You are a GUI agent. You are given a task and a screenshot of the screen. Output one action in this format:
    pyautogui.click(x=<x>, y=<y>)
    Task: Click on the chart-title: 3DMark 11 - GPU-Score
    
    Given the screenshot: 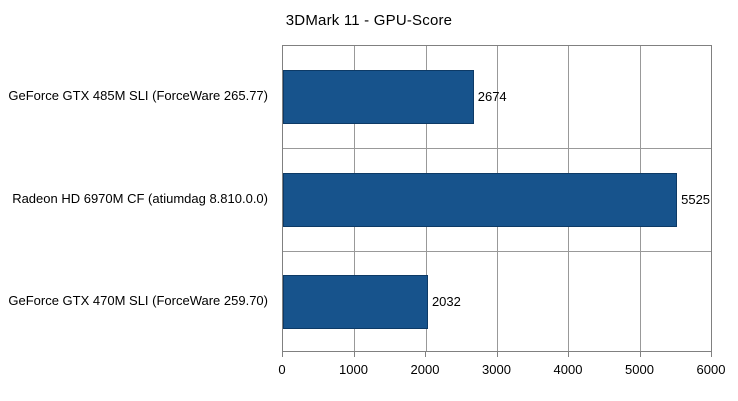 What is the action you would take?
    pyautogui.click(x=369, y=20)
    